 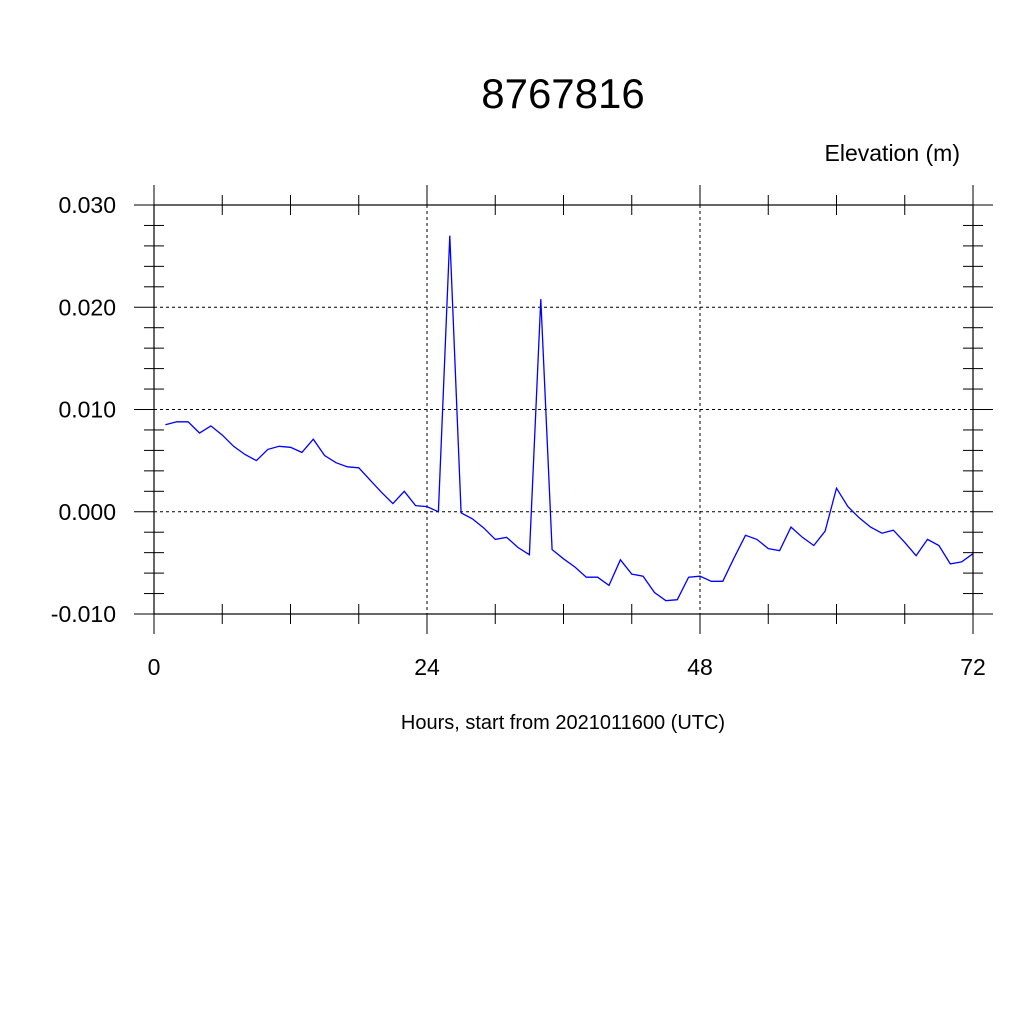 I want to click on x-axis-title: Hours, start from 2021011600 (UTC), so click(x=563, y=723).